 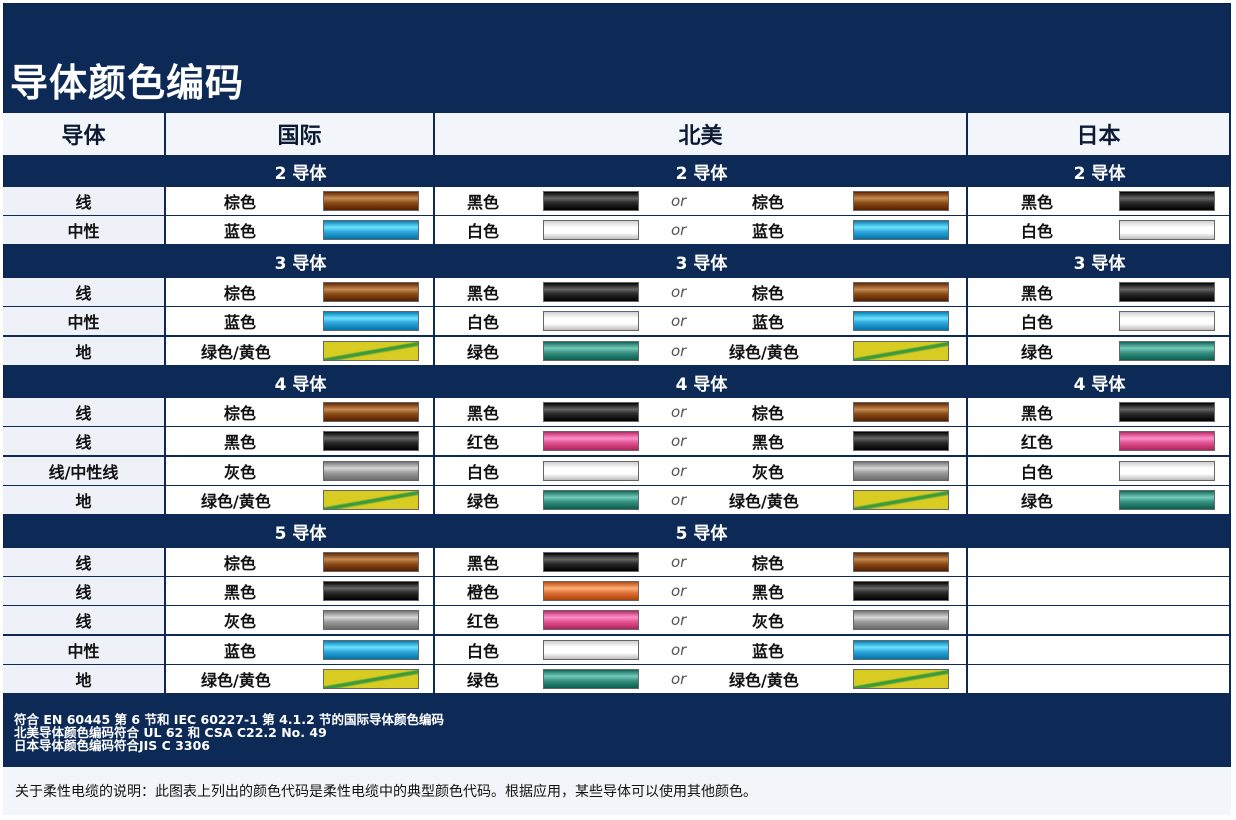 I want to click on table-row: 线 棕色 黑色 or 棕色 黑色, so click(x=617, y=201).